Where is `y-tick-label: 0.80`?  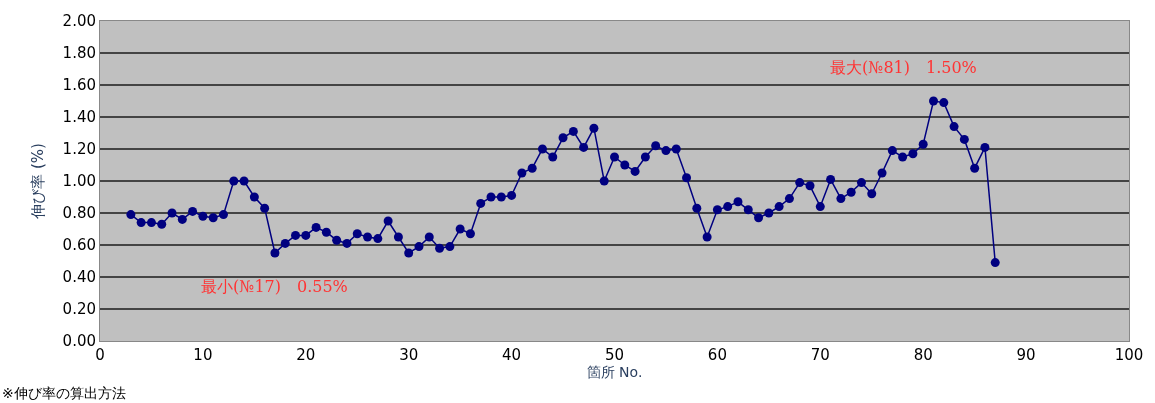 y-tick-label: 0.80 is located at coordinates (79, 213).